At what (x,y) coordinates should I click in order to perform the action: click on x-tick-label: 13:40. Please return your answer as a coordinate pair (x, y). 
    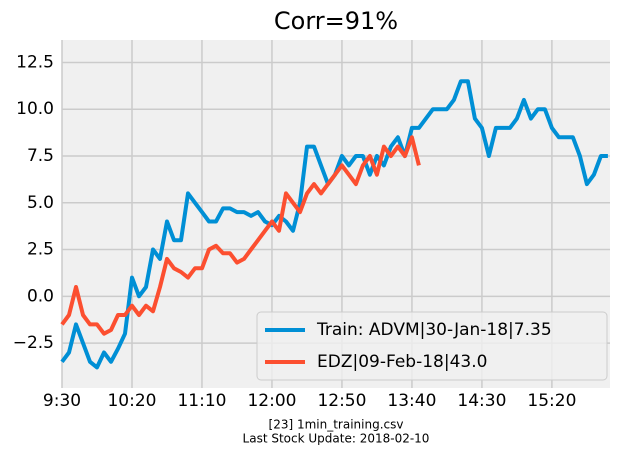
    Looking at the image, I should click on (411, 401).